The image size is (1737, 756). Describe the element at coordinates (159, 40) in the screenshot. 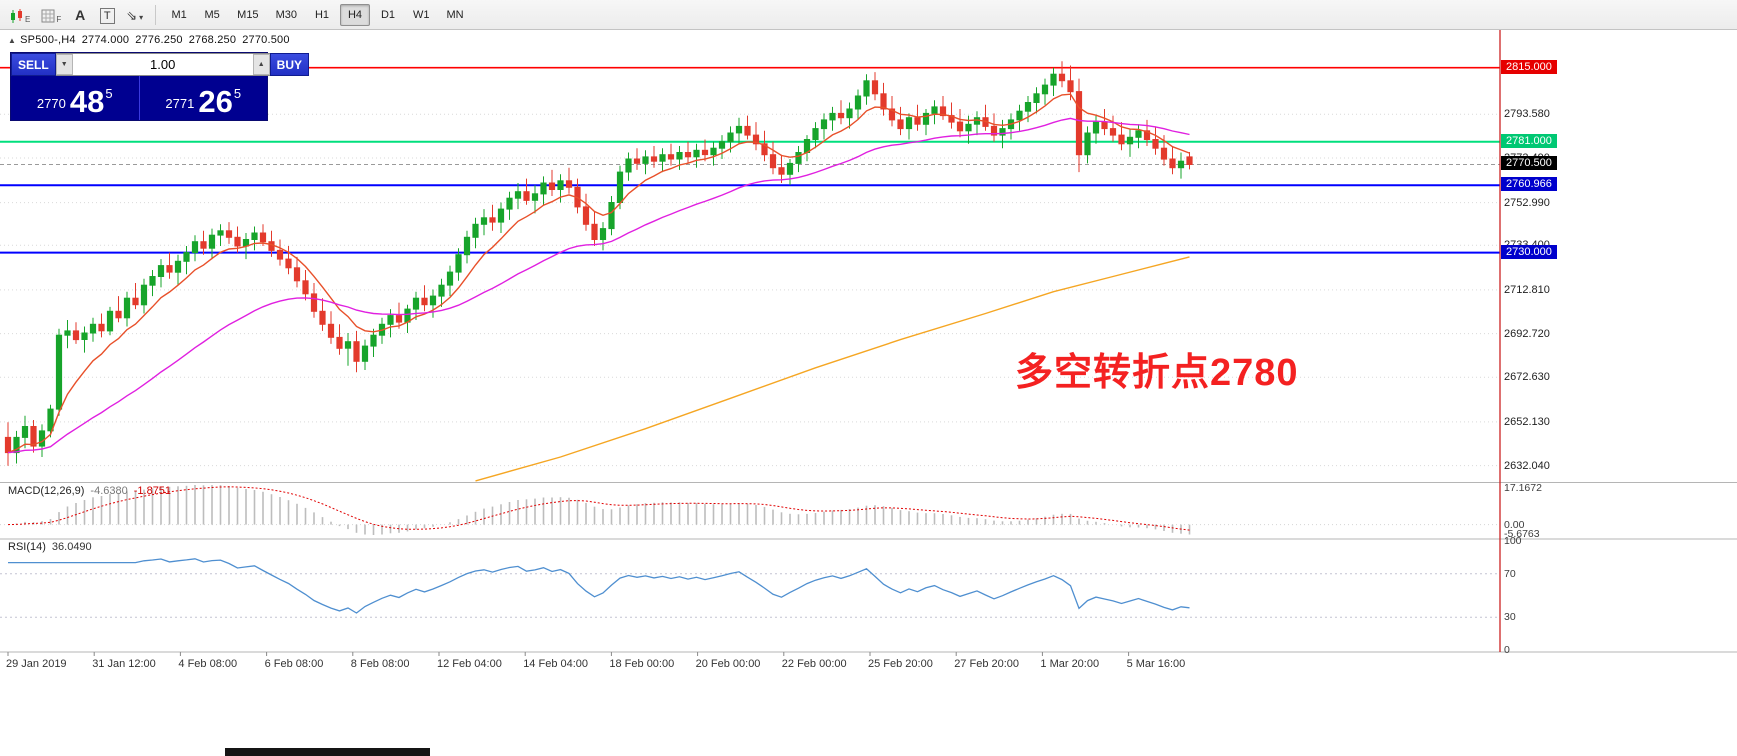

I see `high-value: 2776.250` at that location.